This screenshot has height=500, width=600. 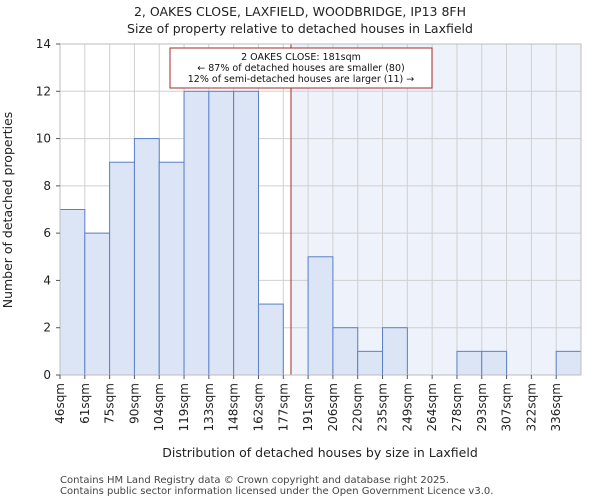 What do you see at coordinates (469, 363) in the screenshot?
I see `bar-278sqm` at bounding box center [469, 363].